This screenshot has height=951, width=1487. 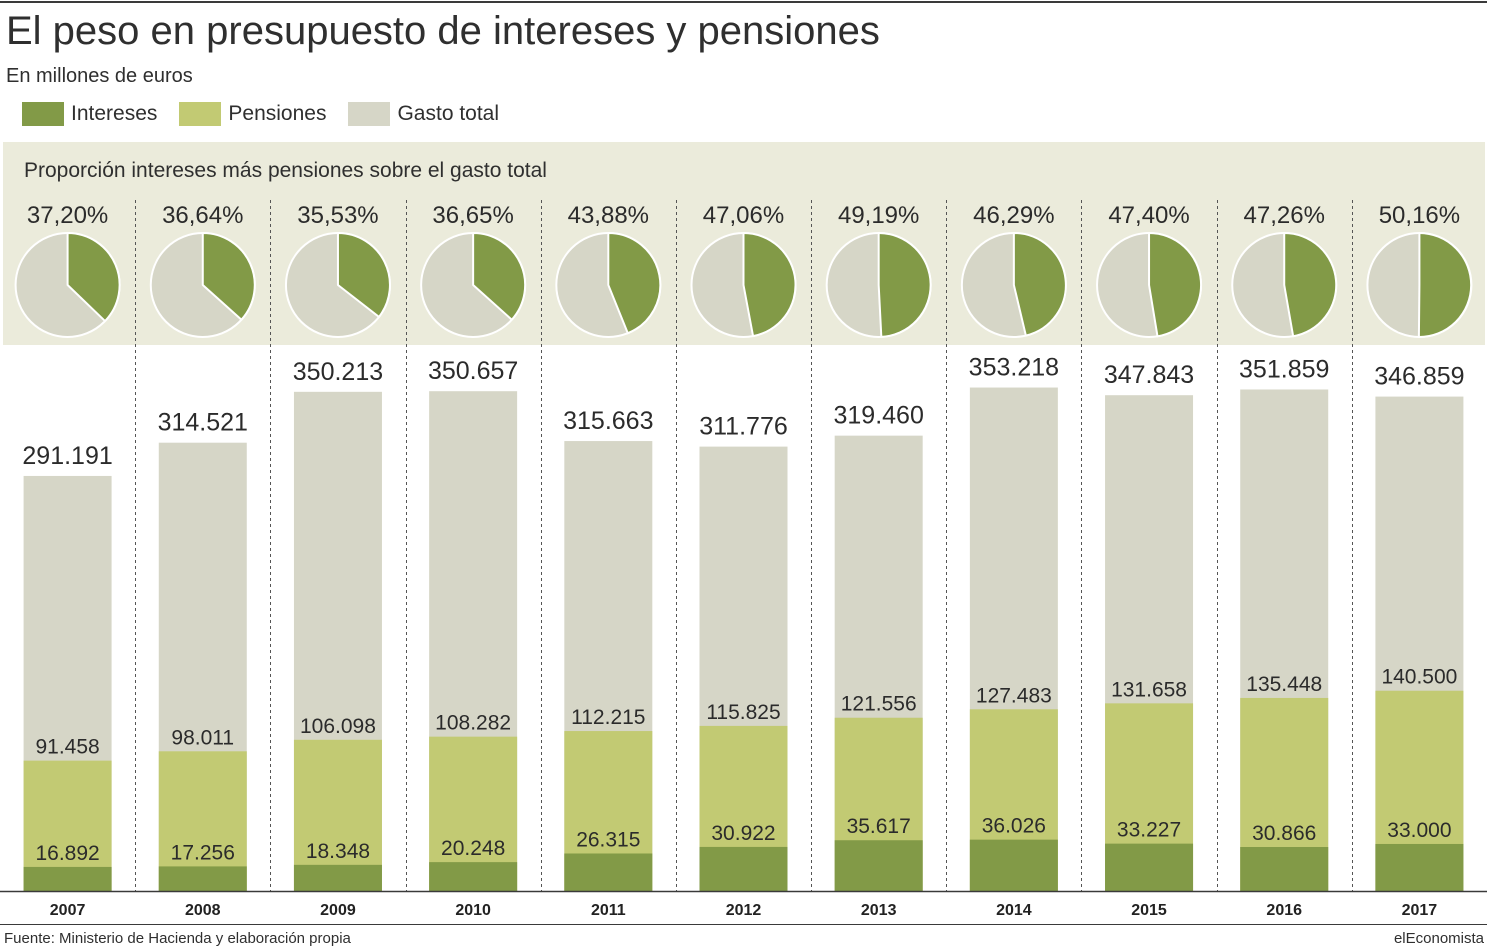 What do you see at coordinates (472, 215) in the screenshot?
I see `pie-percent-label: 36,65%` at bounding box center [472, 215].